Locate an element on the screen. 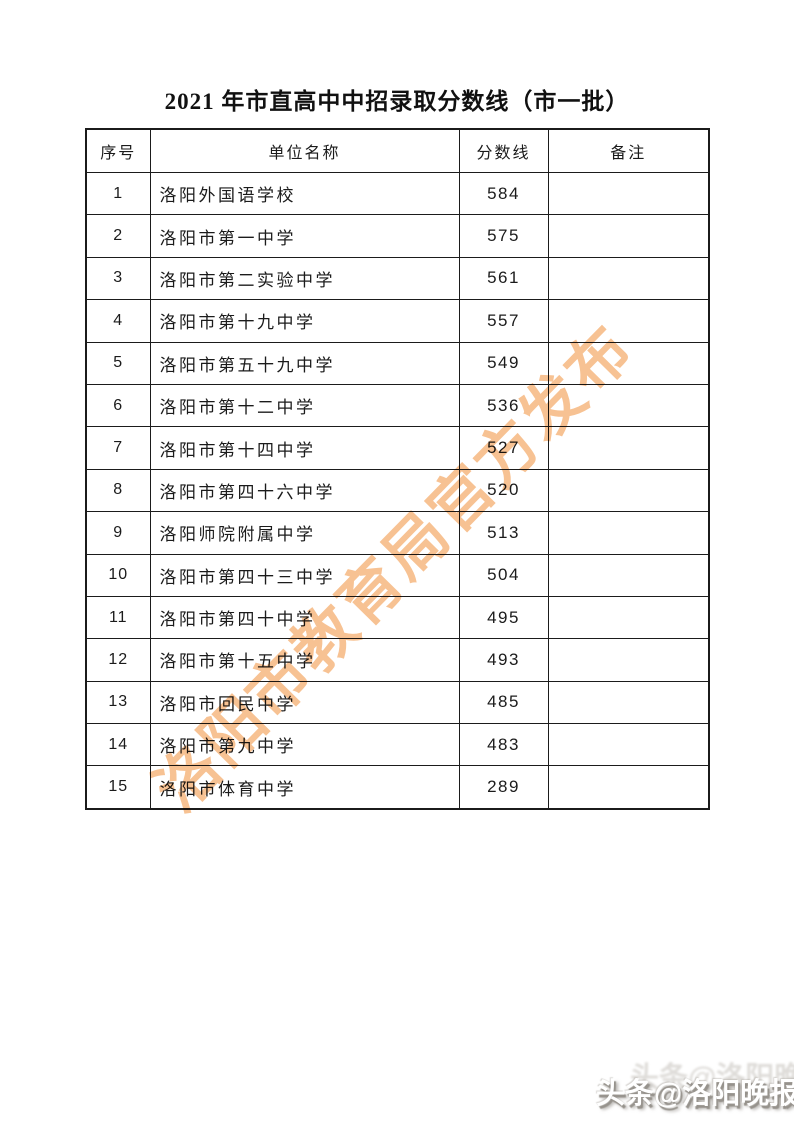  table-header-row: 序号 单位名称 分数线 备注 is located at coordinates (397, 150).